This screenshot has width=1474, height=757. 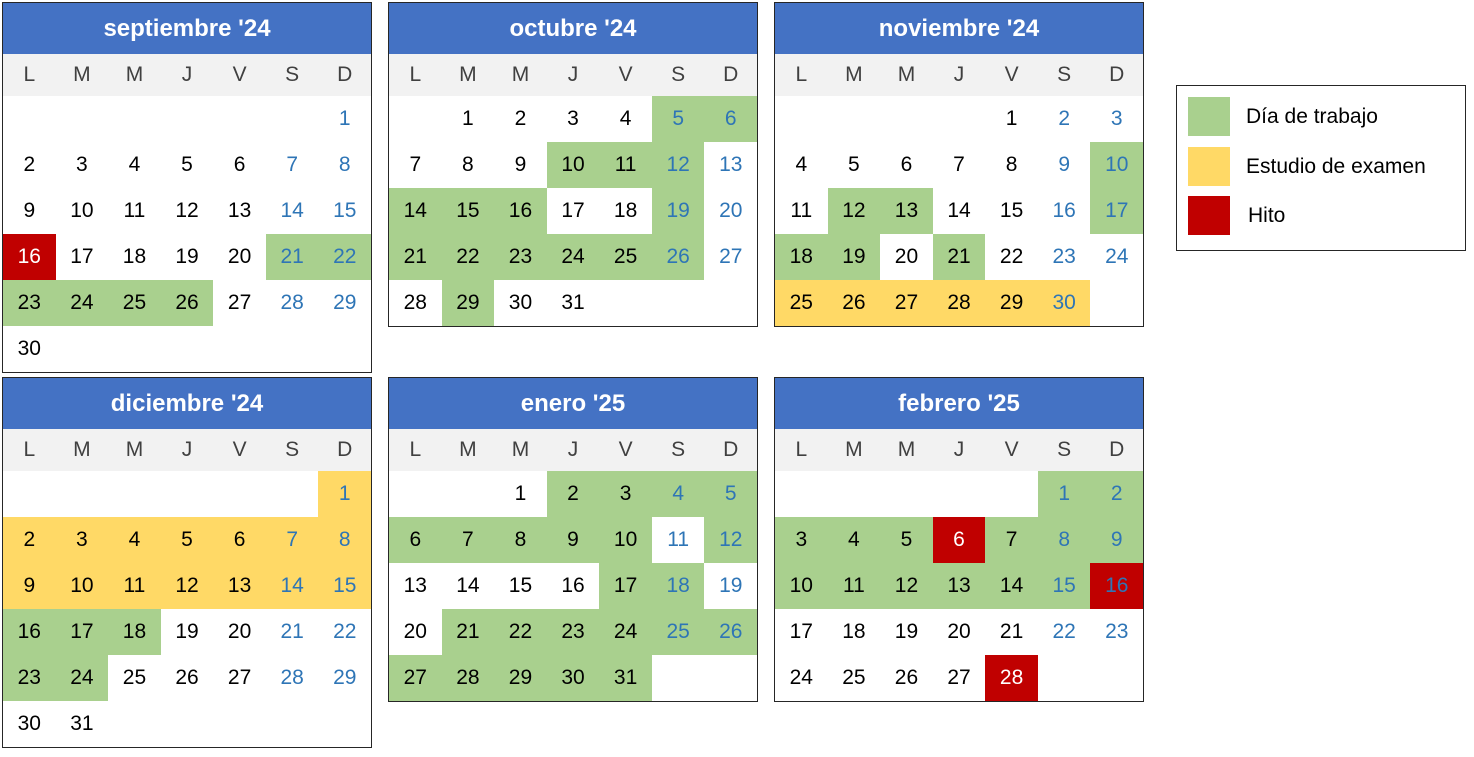 What do you see at coordinates (959, 257) in the screenshot?
I see `week-row: 18 19 20 21 22 23 24` at bounding box center [959, 257].